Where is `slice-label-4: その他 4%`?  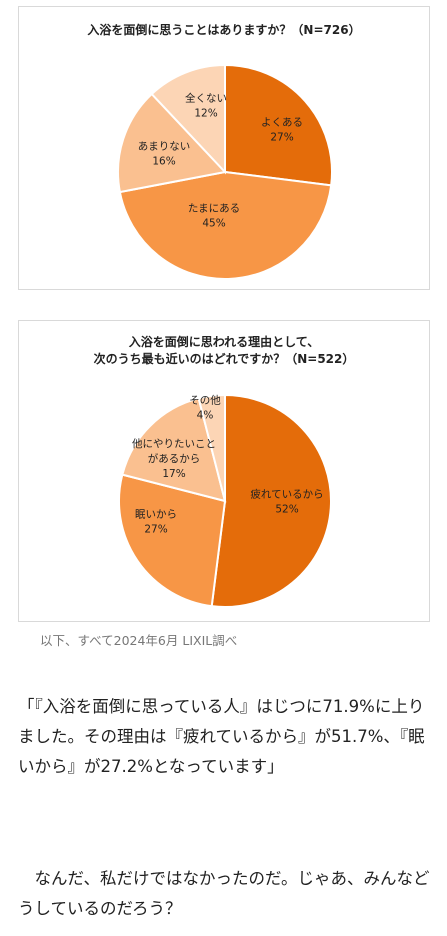
slice-label-4: その他 4% is located at coordinates (205, 408).